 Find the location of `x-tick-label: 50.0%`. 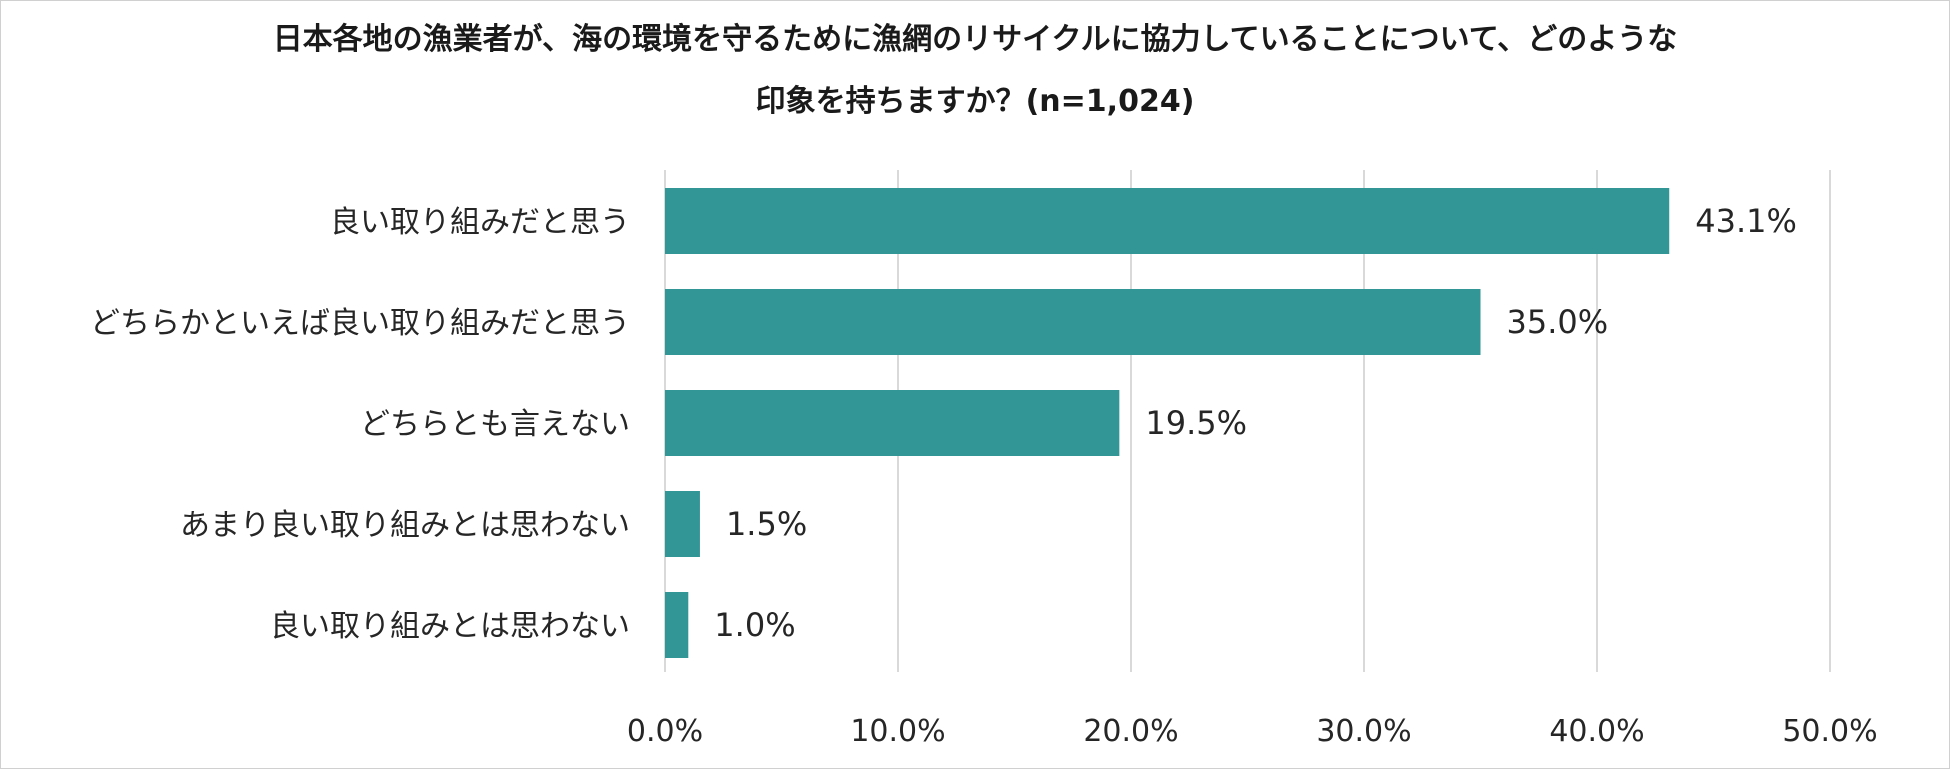

x-tick-label: 50.0% is located at coordinates (1829, 731).